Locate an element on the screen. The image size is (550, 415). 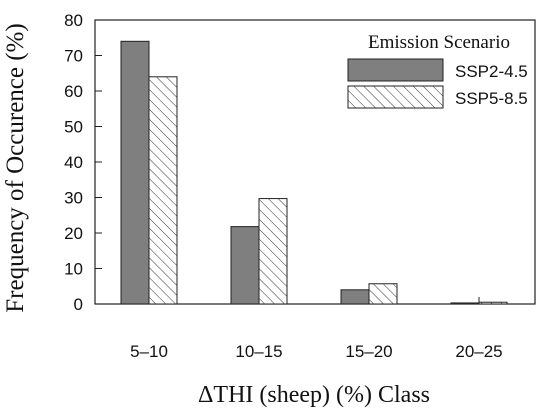
y-tick-label: 50 is located at coordinates (73, 127).